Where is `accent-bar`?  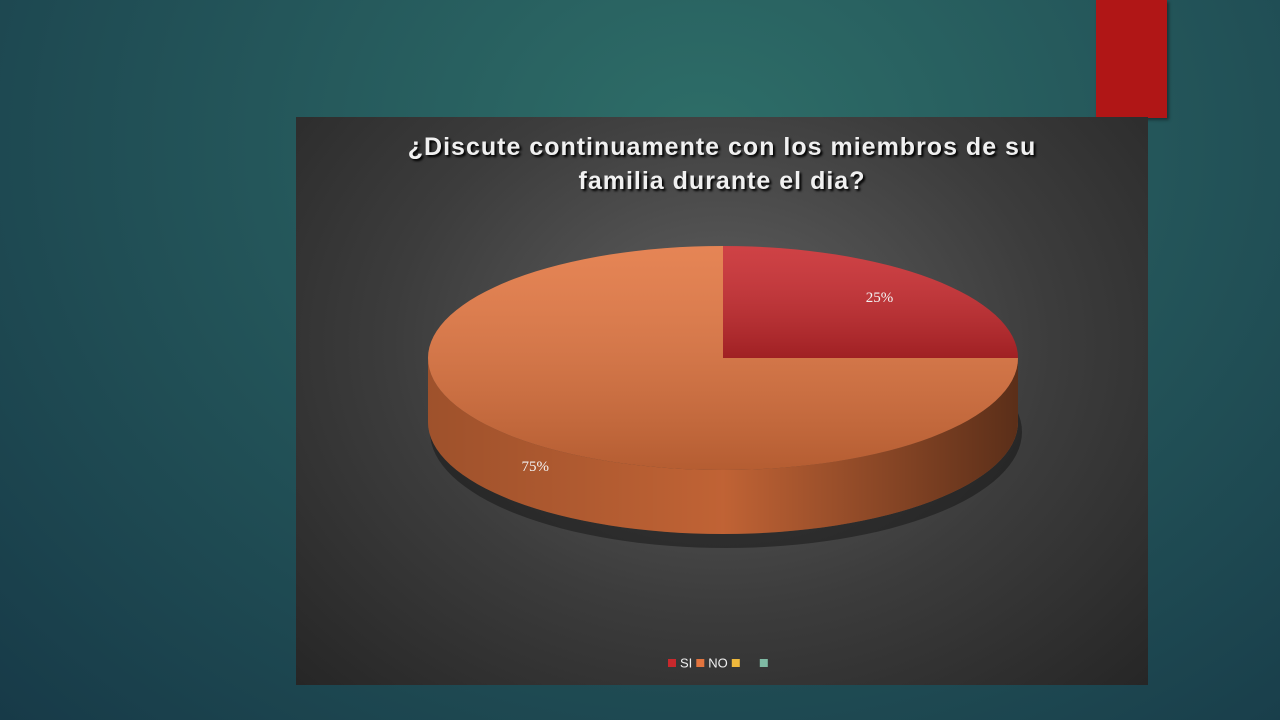
accent-bar is located at coordinates (1131, 59).